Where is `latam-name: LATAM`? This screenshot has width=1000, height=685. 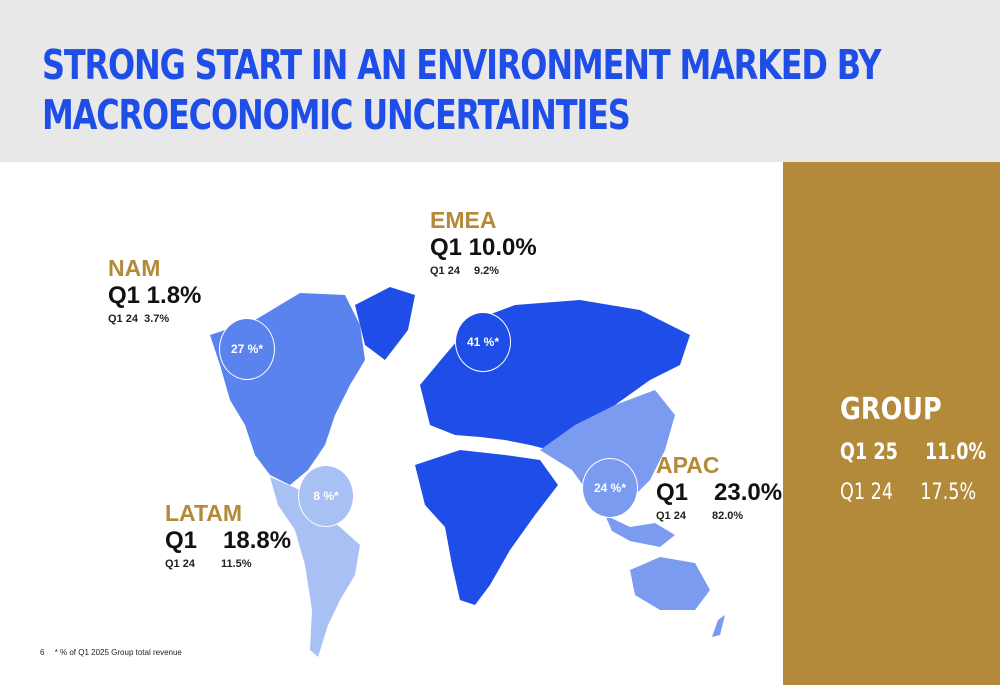
latam-name: LATAM is located at coordinates (204, 513).